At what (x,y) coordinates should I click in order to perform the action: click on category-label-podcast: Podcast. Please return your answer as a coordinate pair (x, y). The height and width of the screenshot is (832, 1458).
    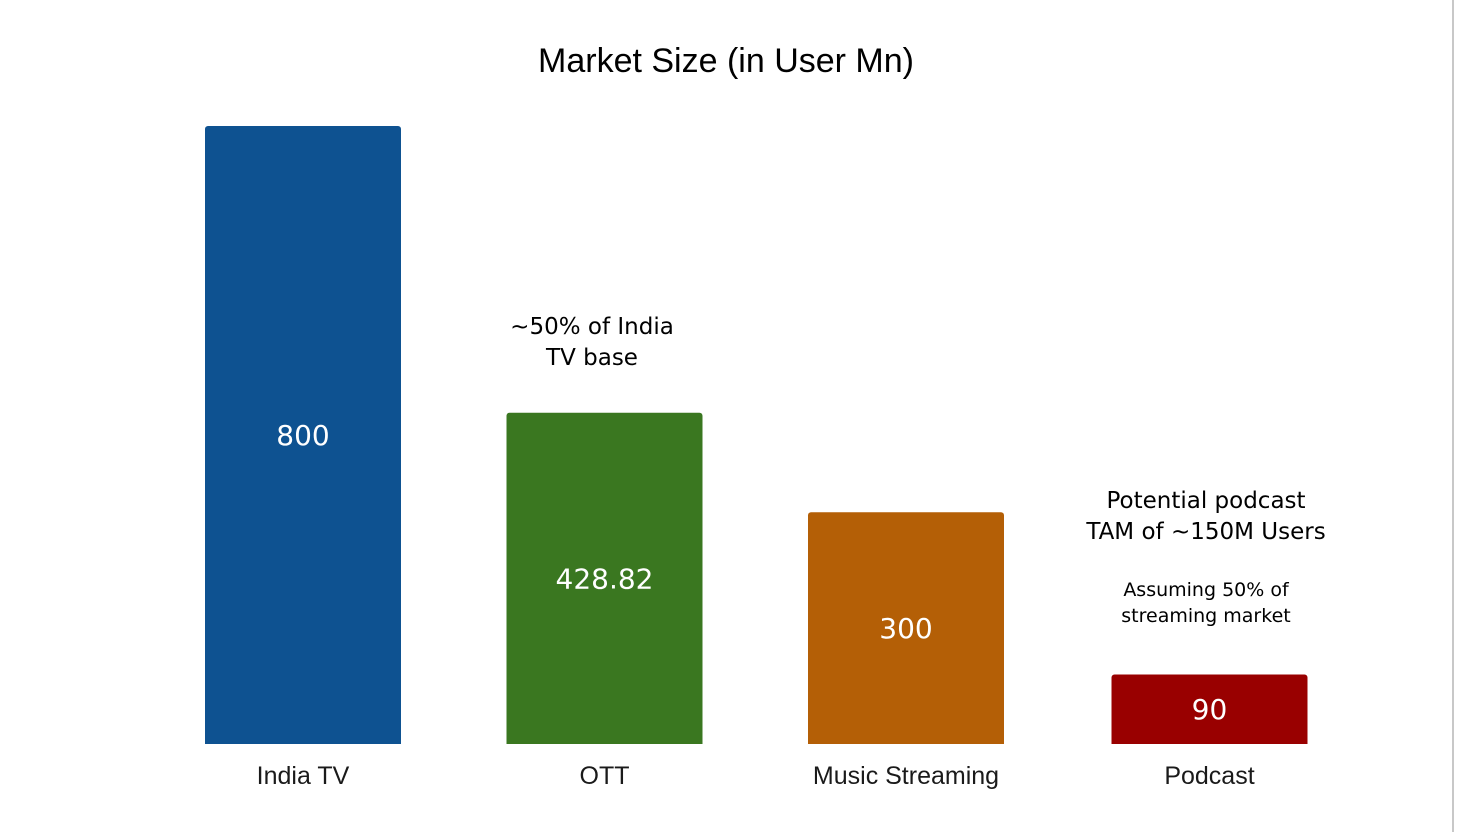
    Looking at the image, I should click on (1209, 776).